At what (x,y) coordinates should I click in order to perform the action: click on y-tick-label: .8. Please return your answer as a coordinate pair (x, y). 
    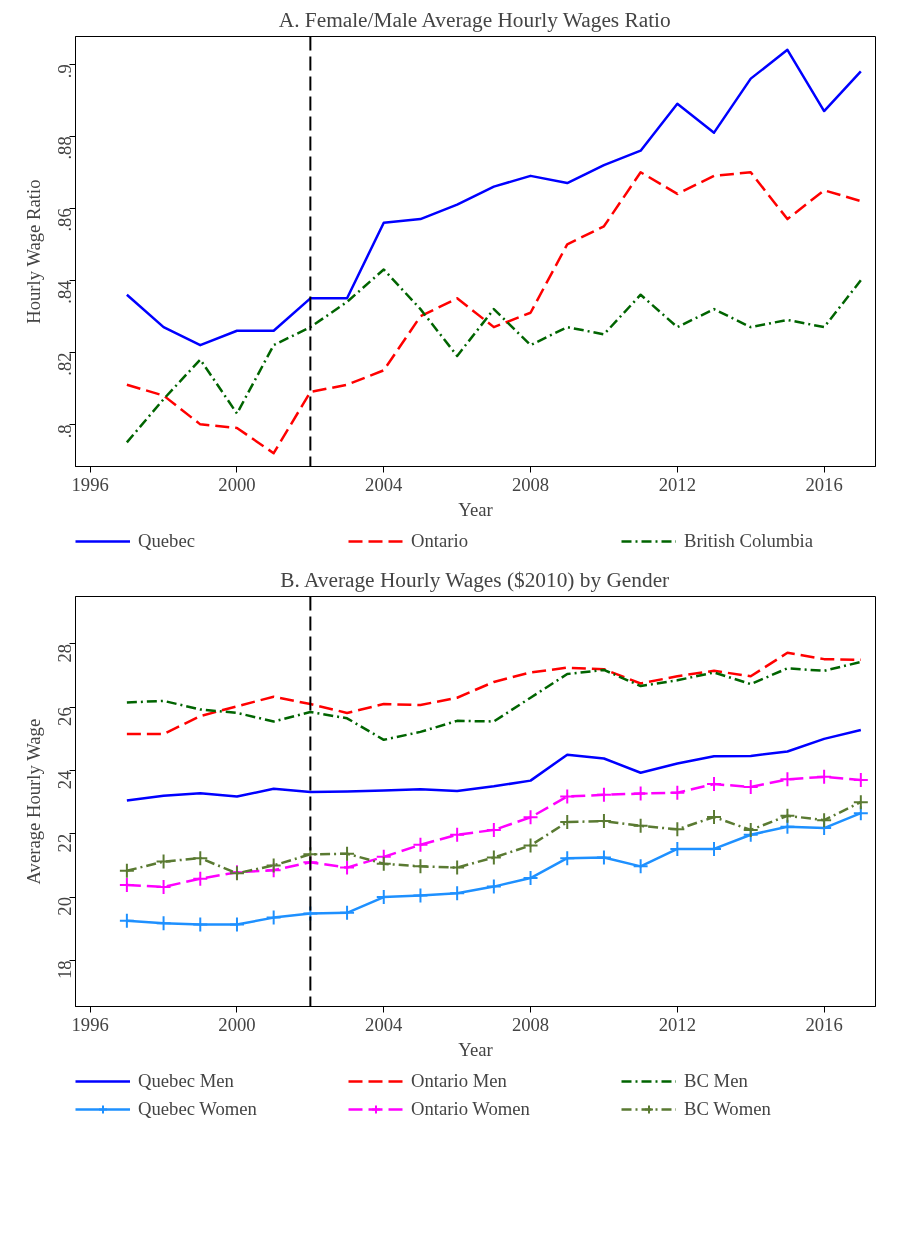
    Looking at the image, I should click on (64, 431).